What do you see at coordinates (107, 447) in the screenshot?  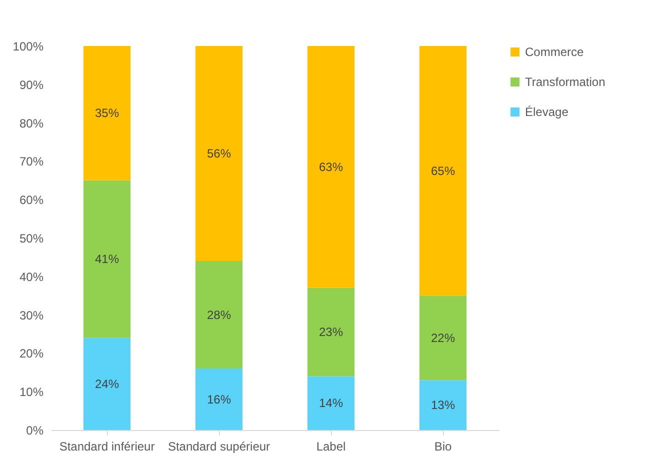 I see `x-tick-label: Standard inférieur` at bounding box center [107, 447].